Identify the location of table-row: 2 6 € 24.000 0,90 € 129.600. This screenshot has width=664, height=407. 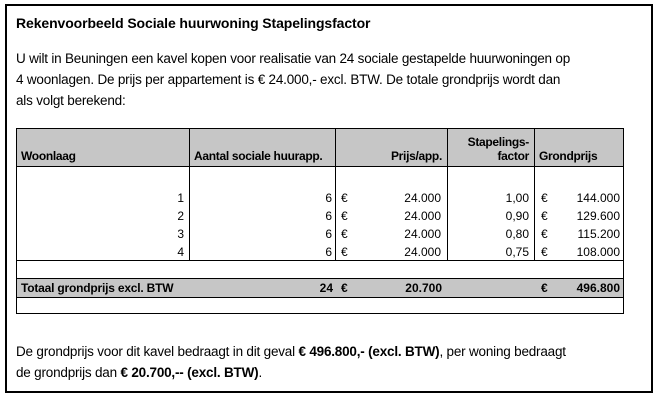
(320, 216).